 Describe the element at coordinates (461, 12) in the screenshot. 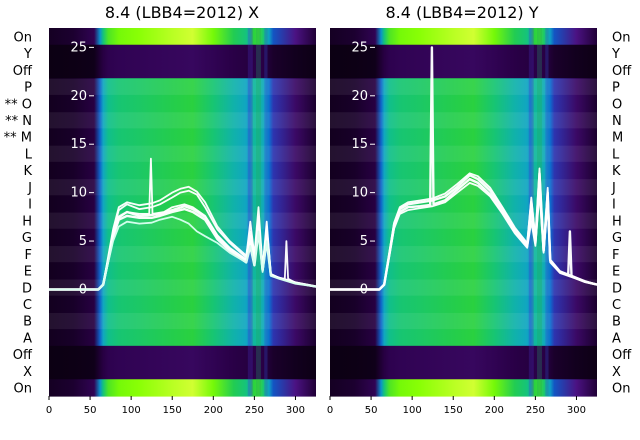

I see `right-panel-title: 8.4 (LBB4=2012) Y` at that location.